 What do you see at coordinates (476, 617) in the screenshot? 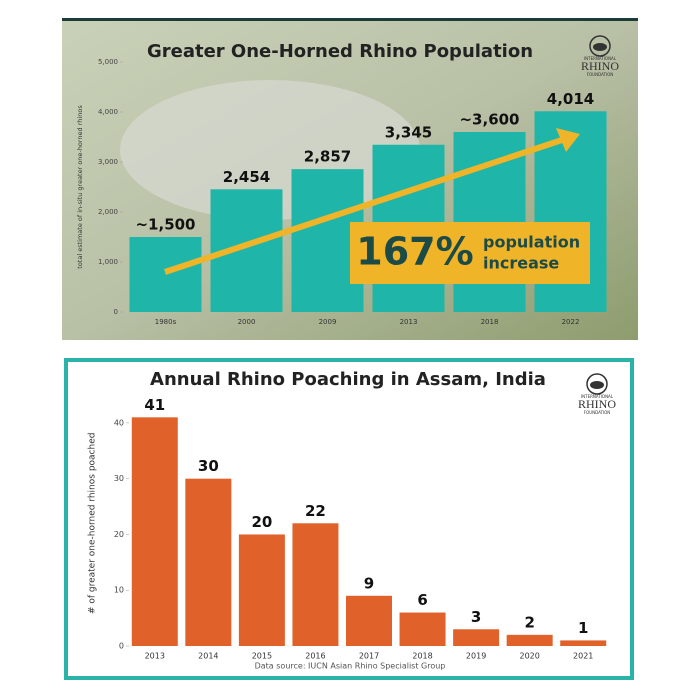
I see `value-label: 3` at bounding box center [476, 617].